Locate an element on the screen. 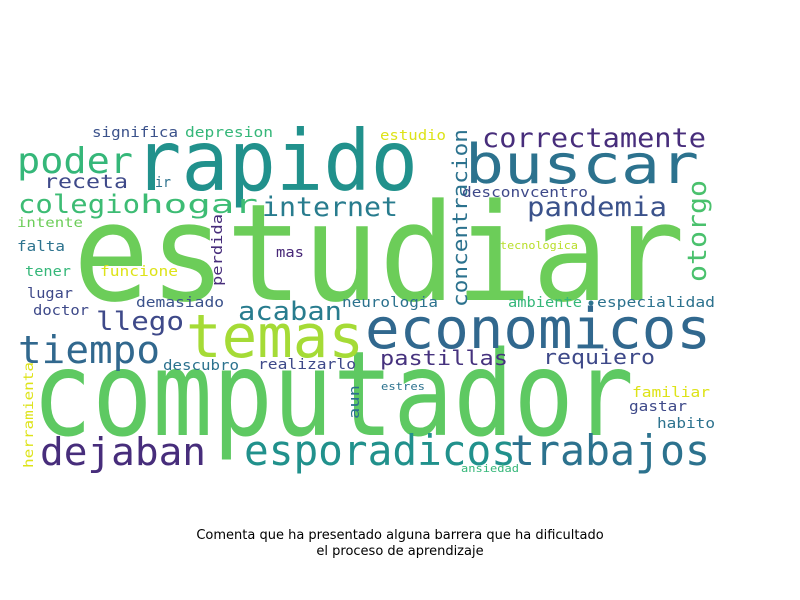 The width and height of the screenshot is (800, 600). word: tecnologica is located at coordinates (539, 245).